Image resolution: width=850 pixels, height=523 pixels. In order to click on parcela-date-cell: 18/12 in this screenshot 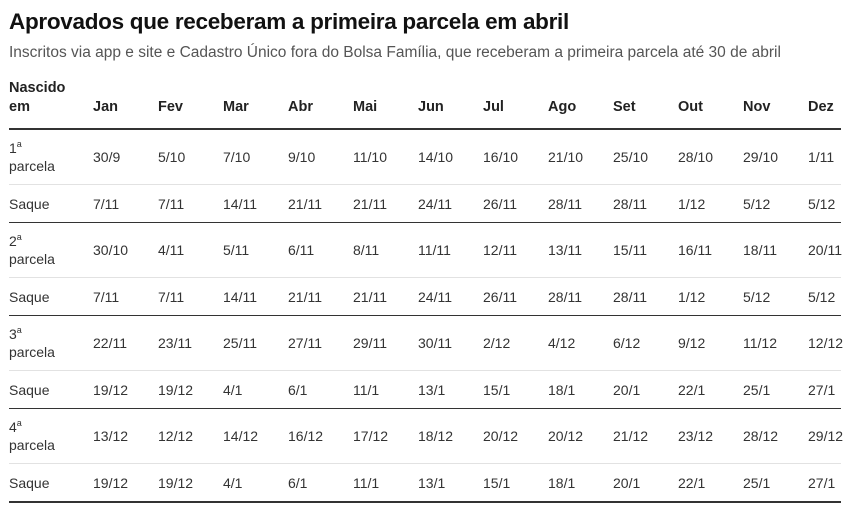, I will do `click(450, 436)`.